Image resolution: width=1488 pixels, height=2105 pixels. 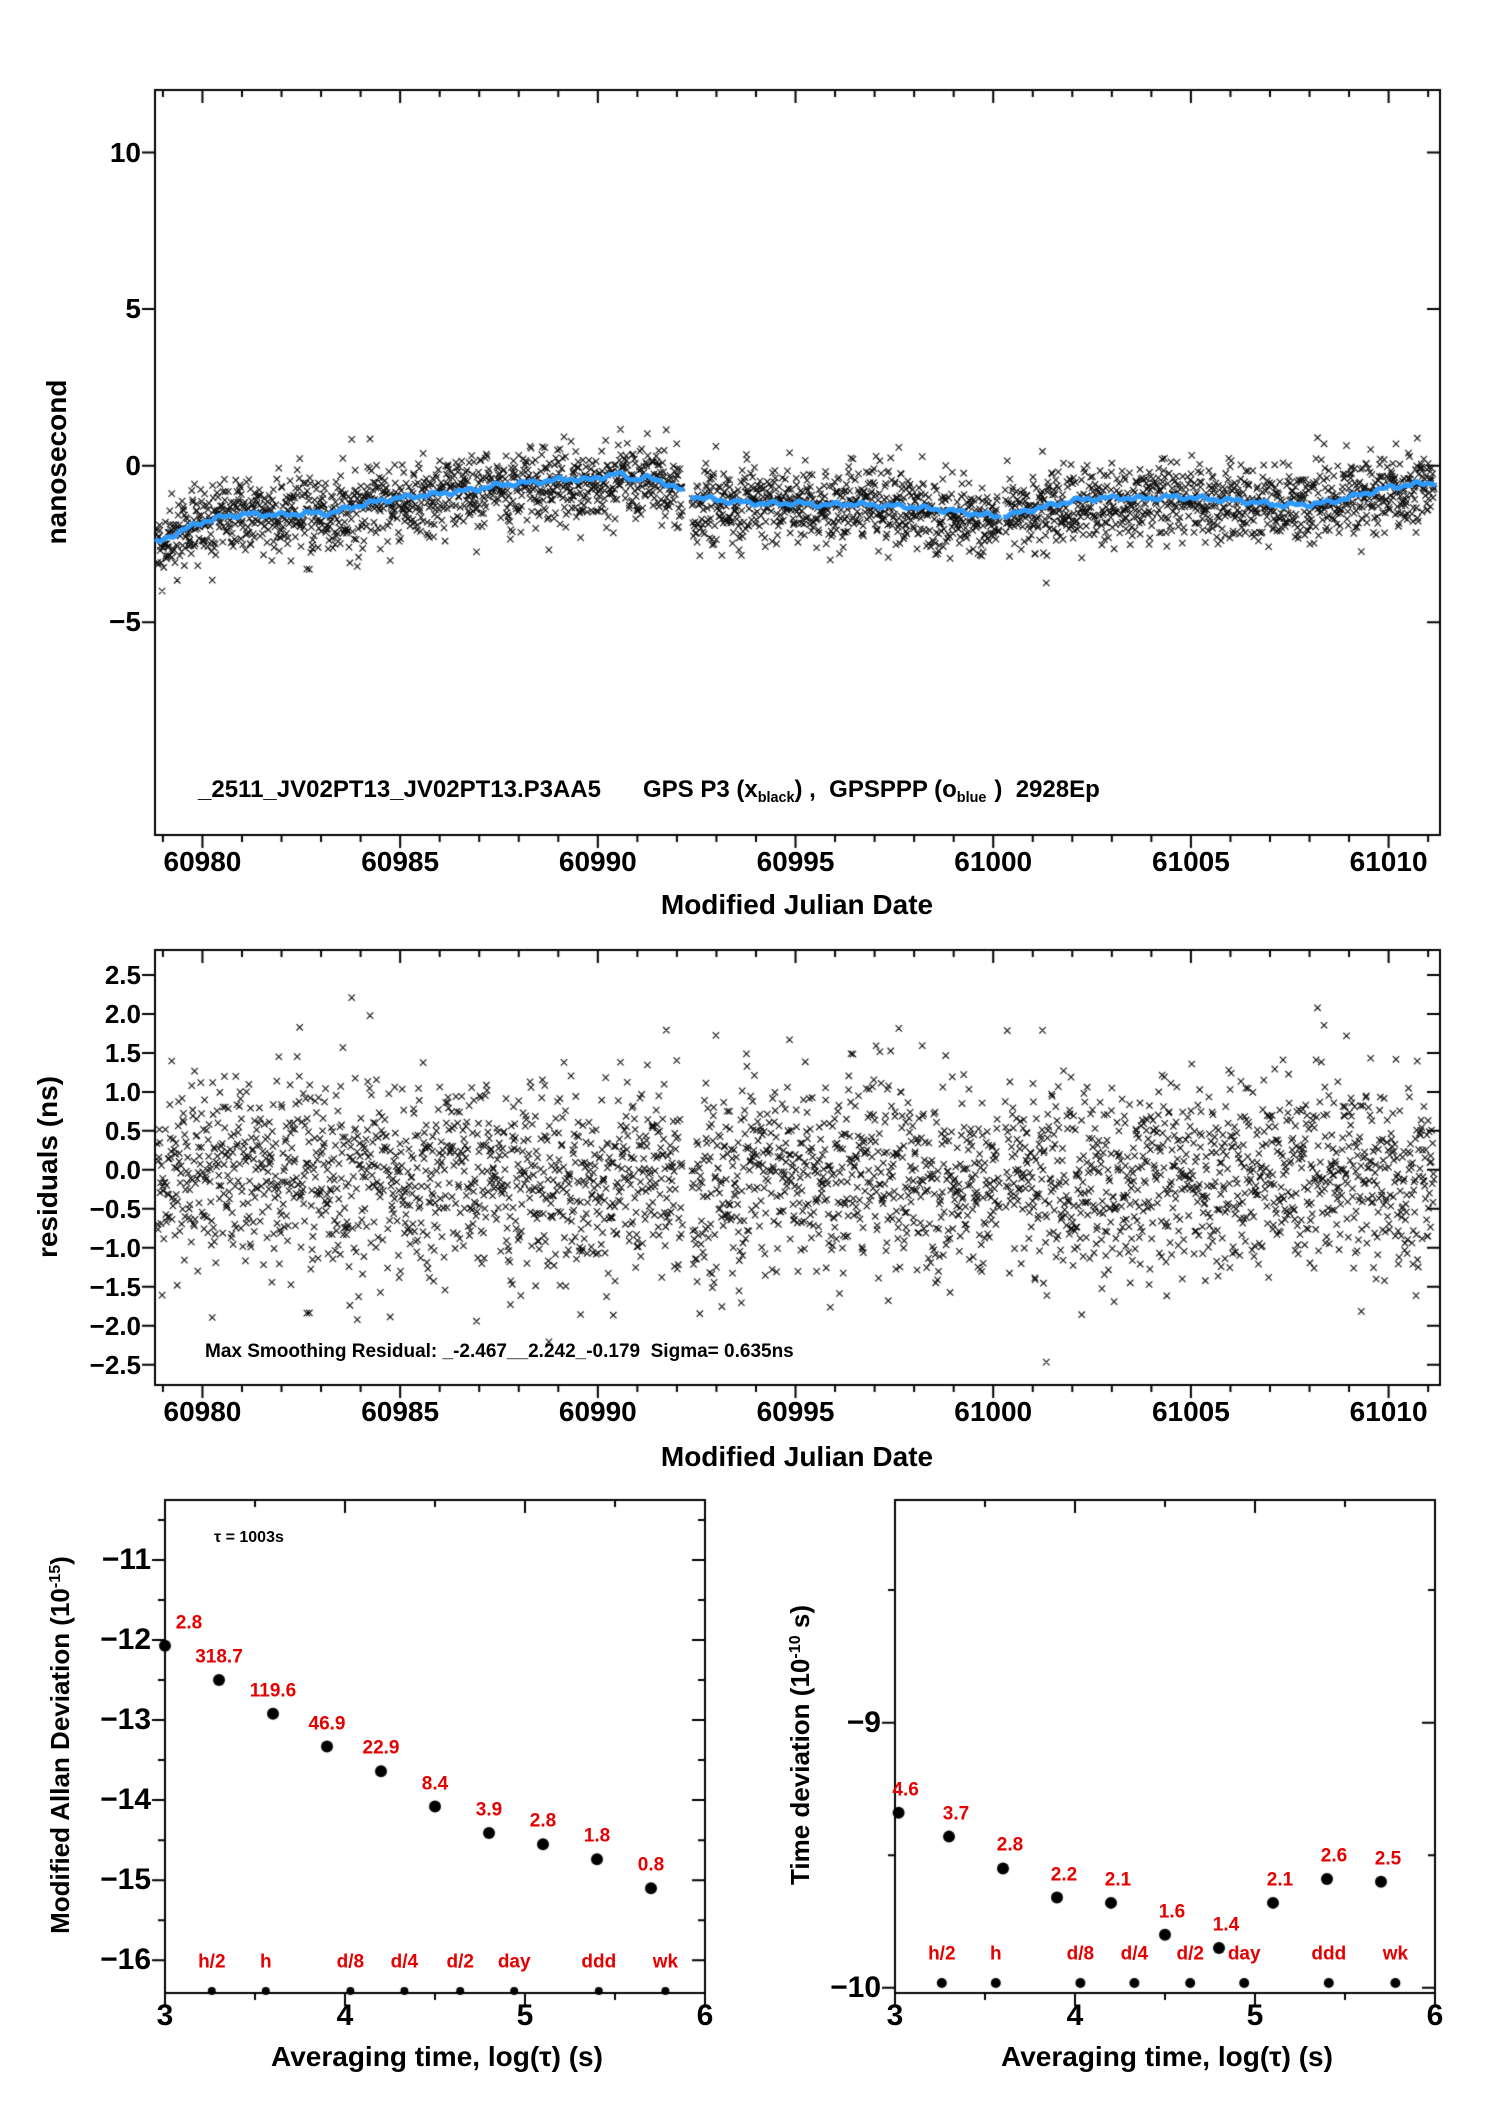 What do you see at coordinates (514, 1962) in the screenshot?
I see `mad-tau-label: day` at bounding box center [514, 1962].